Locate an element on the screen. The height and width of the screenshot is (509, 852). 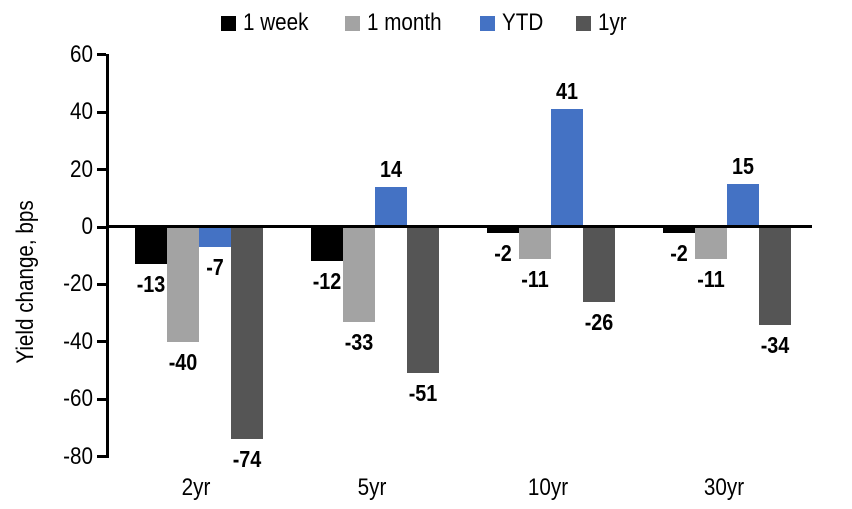
bar-value-label: 15 is located at coordinates (743, 165).